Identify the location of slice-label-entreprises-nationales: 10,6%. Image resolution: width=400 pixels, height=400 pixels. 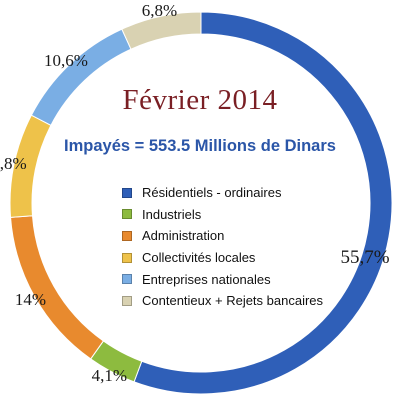
(65, 60).